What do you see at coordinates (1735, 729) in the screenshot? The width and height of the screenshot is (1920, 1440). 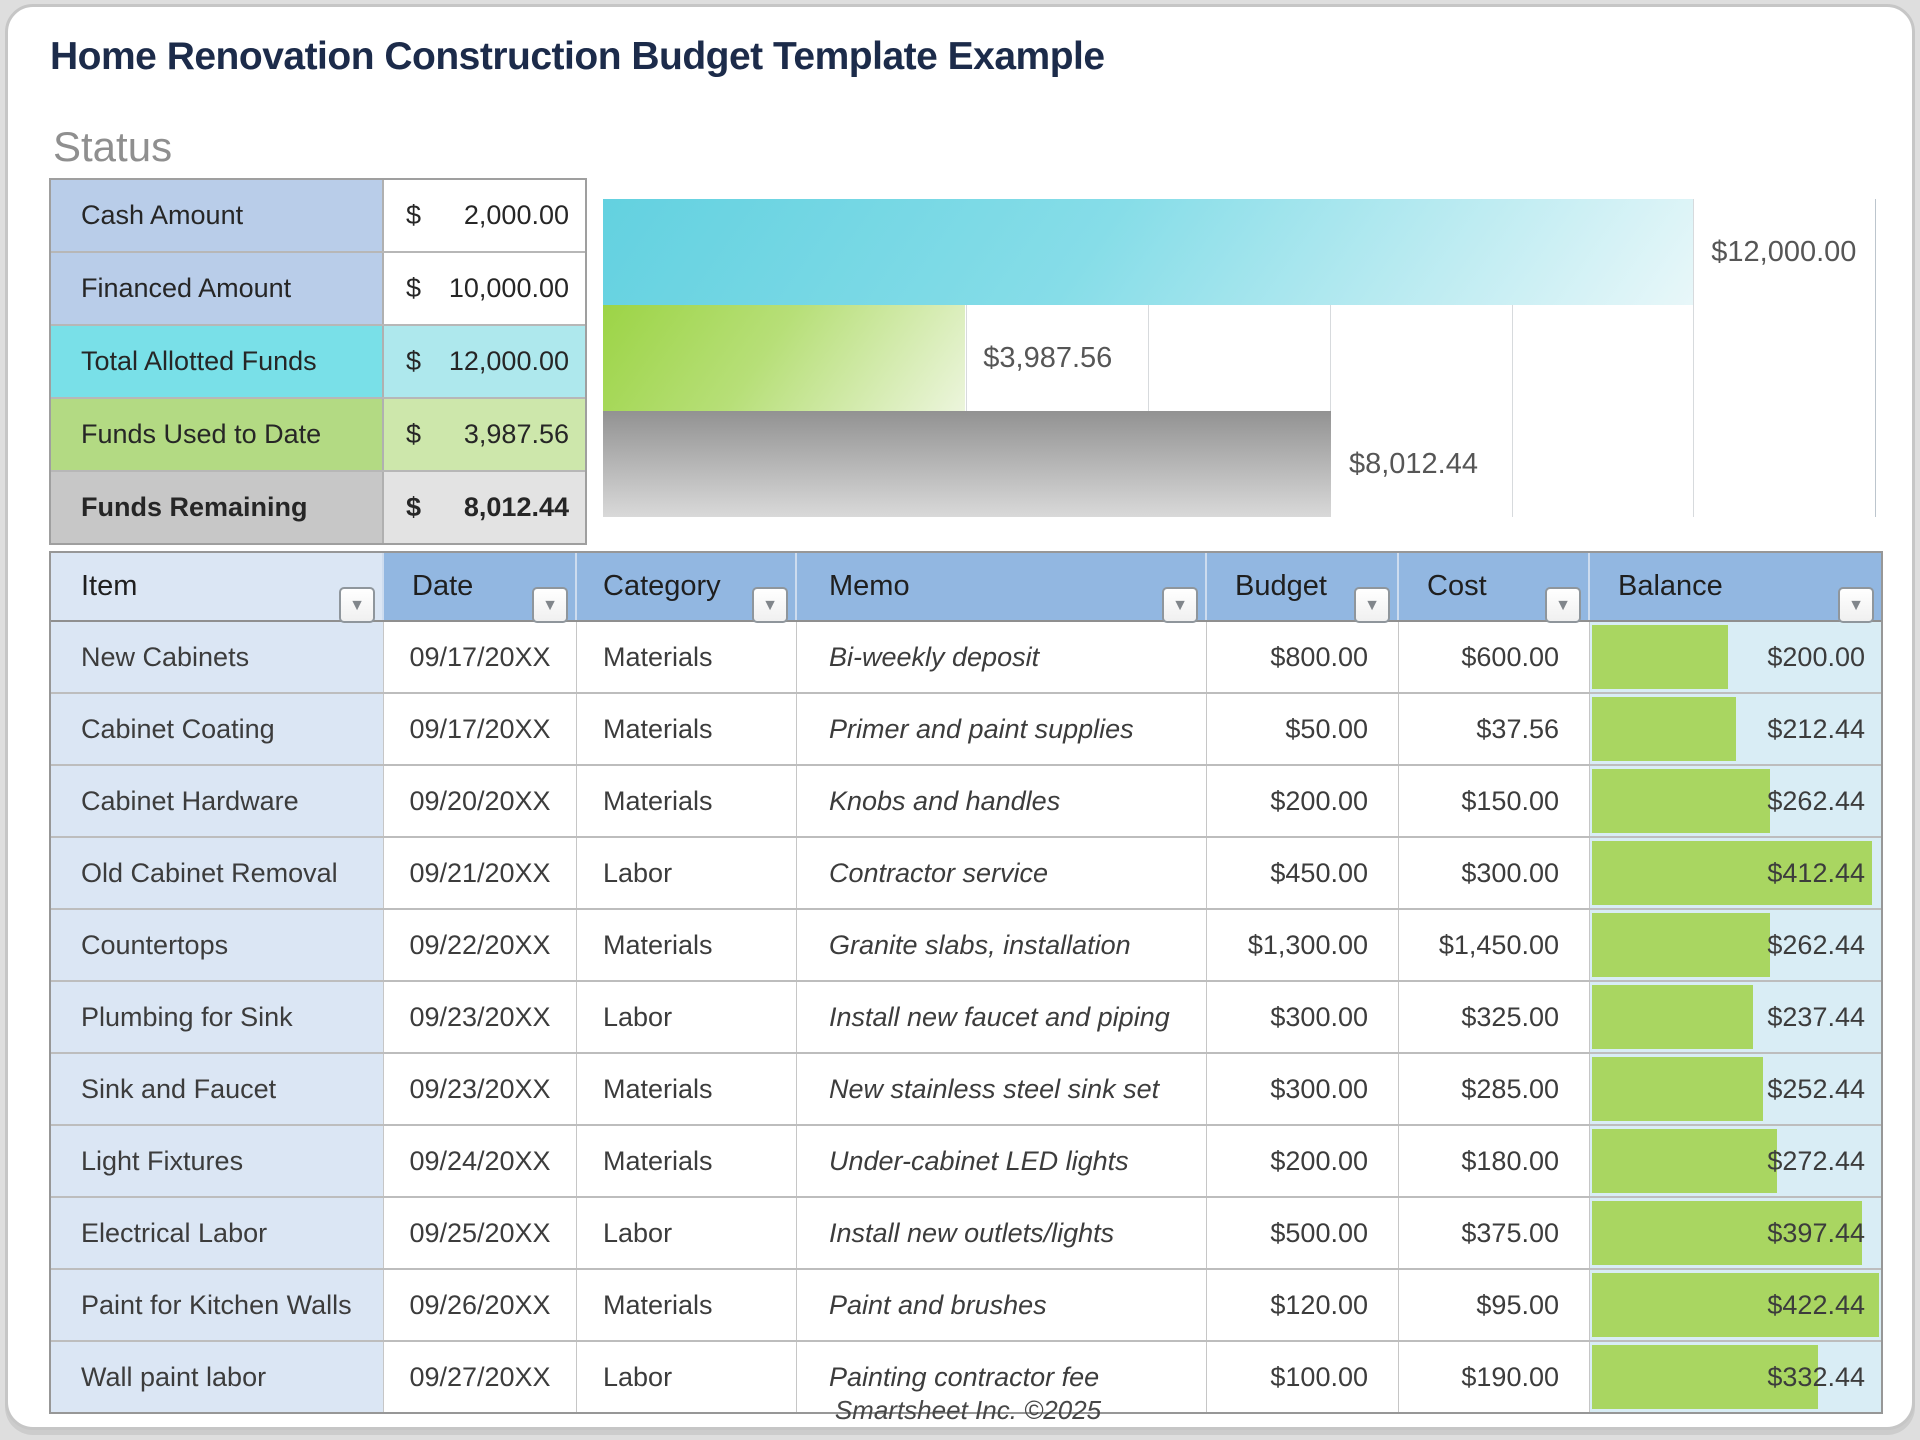 I see `cell-balance: $212.44` at bounding box center [1735, 729].